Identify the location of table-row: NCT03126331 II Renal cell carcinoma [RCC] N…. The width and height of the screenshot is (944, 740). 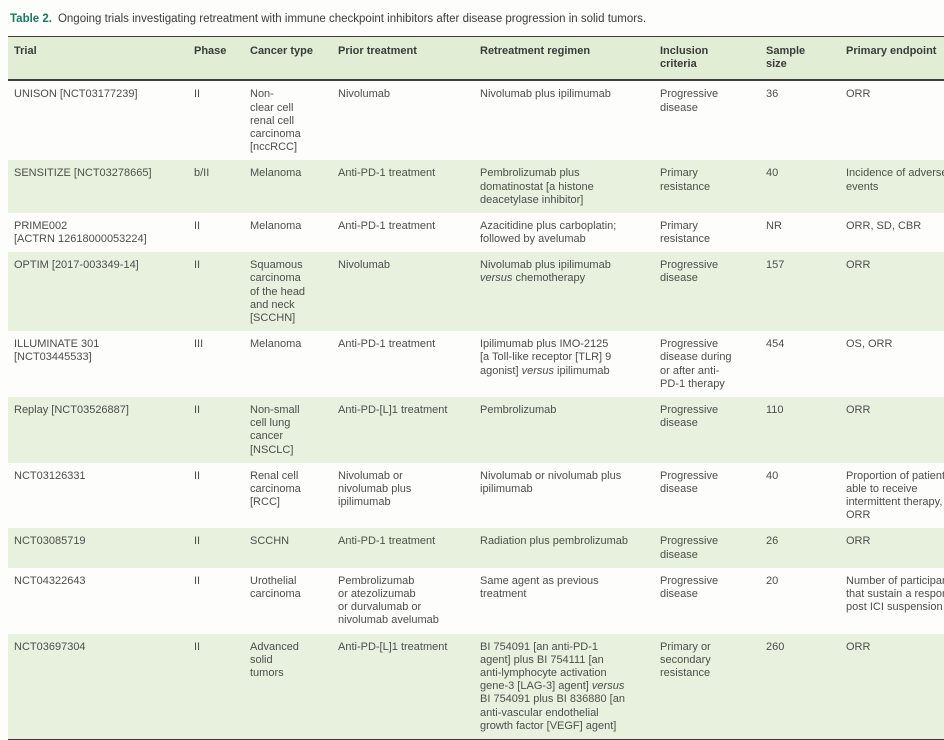
(476, 496).